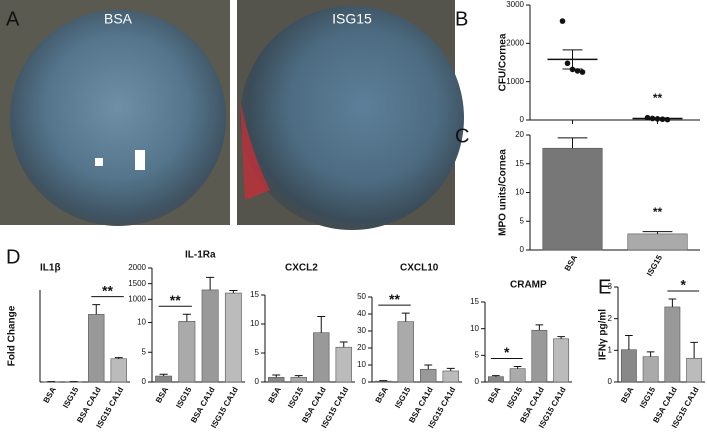 The height and width of the screenshot is (434, 707). What do you see at coordinates (13, 19) in the screenshot?
I see `panel-letter: A` at bounding box center [13, 19].